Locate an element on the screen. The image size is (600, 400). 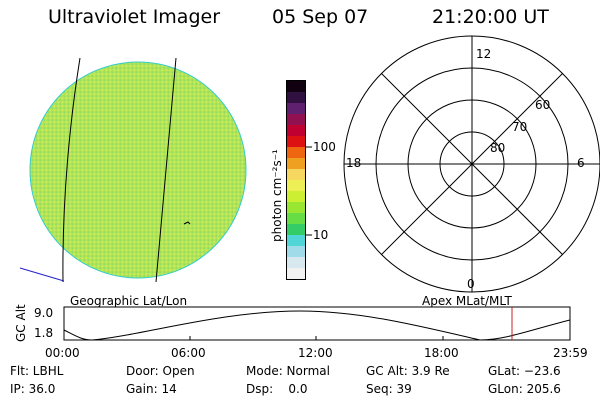
colorbar-tick-10: 10 is located at coordinates (321, 235).